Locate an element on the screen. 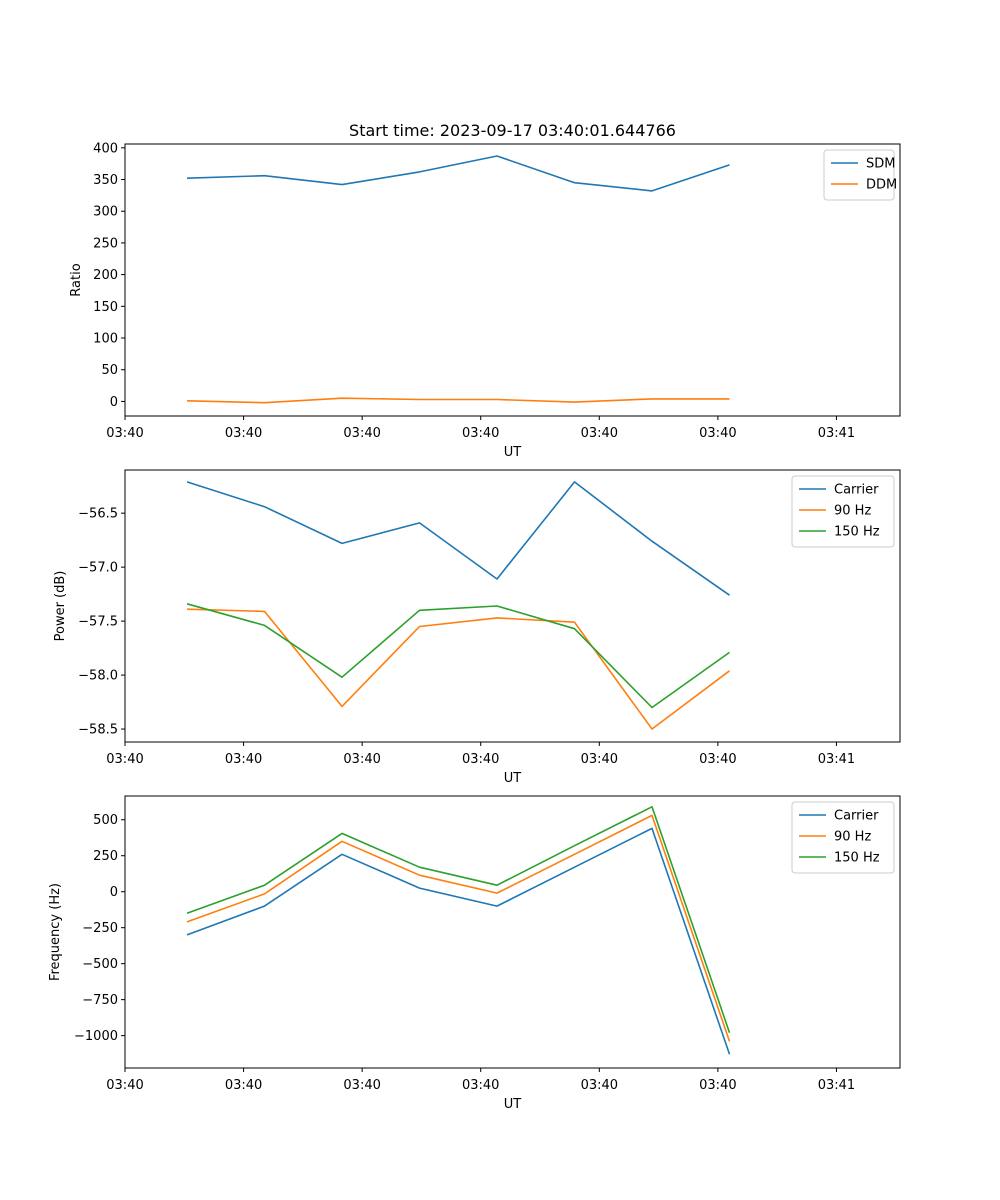 The image size is (1000, 1200). y-tick-label: −57.5 is located at coordinates (98, 622).